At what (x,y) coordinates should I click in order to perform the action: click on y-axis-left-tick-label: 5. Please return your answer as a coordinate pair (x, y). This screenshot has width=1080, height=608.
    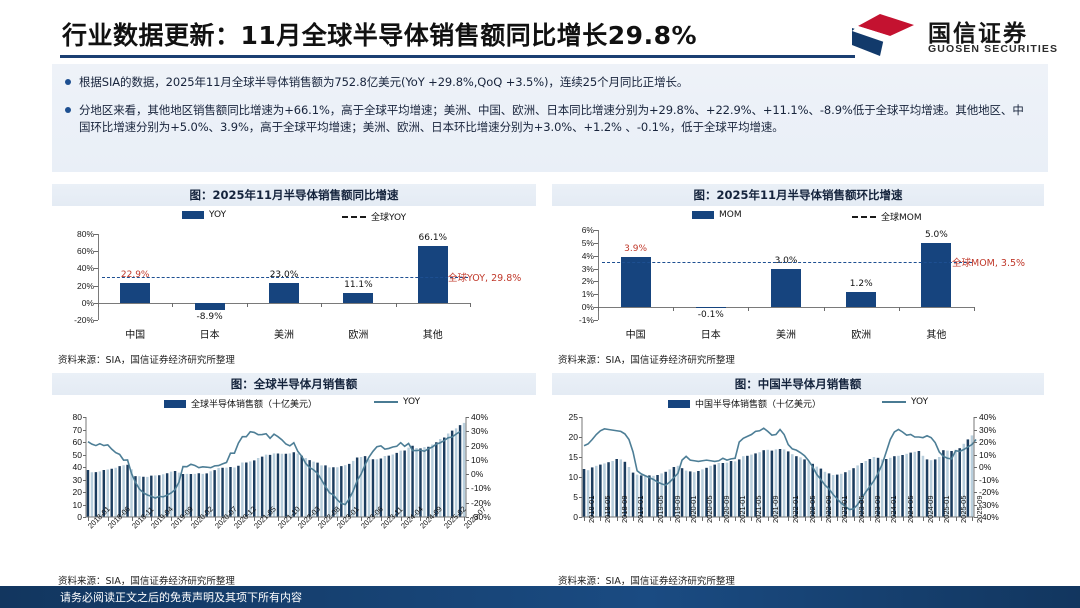
    Looking at the image, I should click on (575, 497).